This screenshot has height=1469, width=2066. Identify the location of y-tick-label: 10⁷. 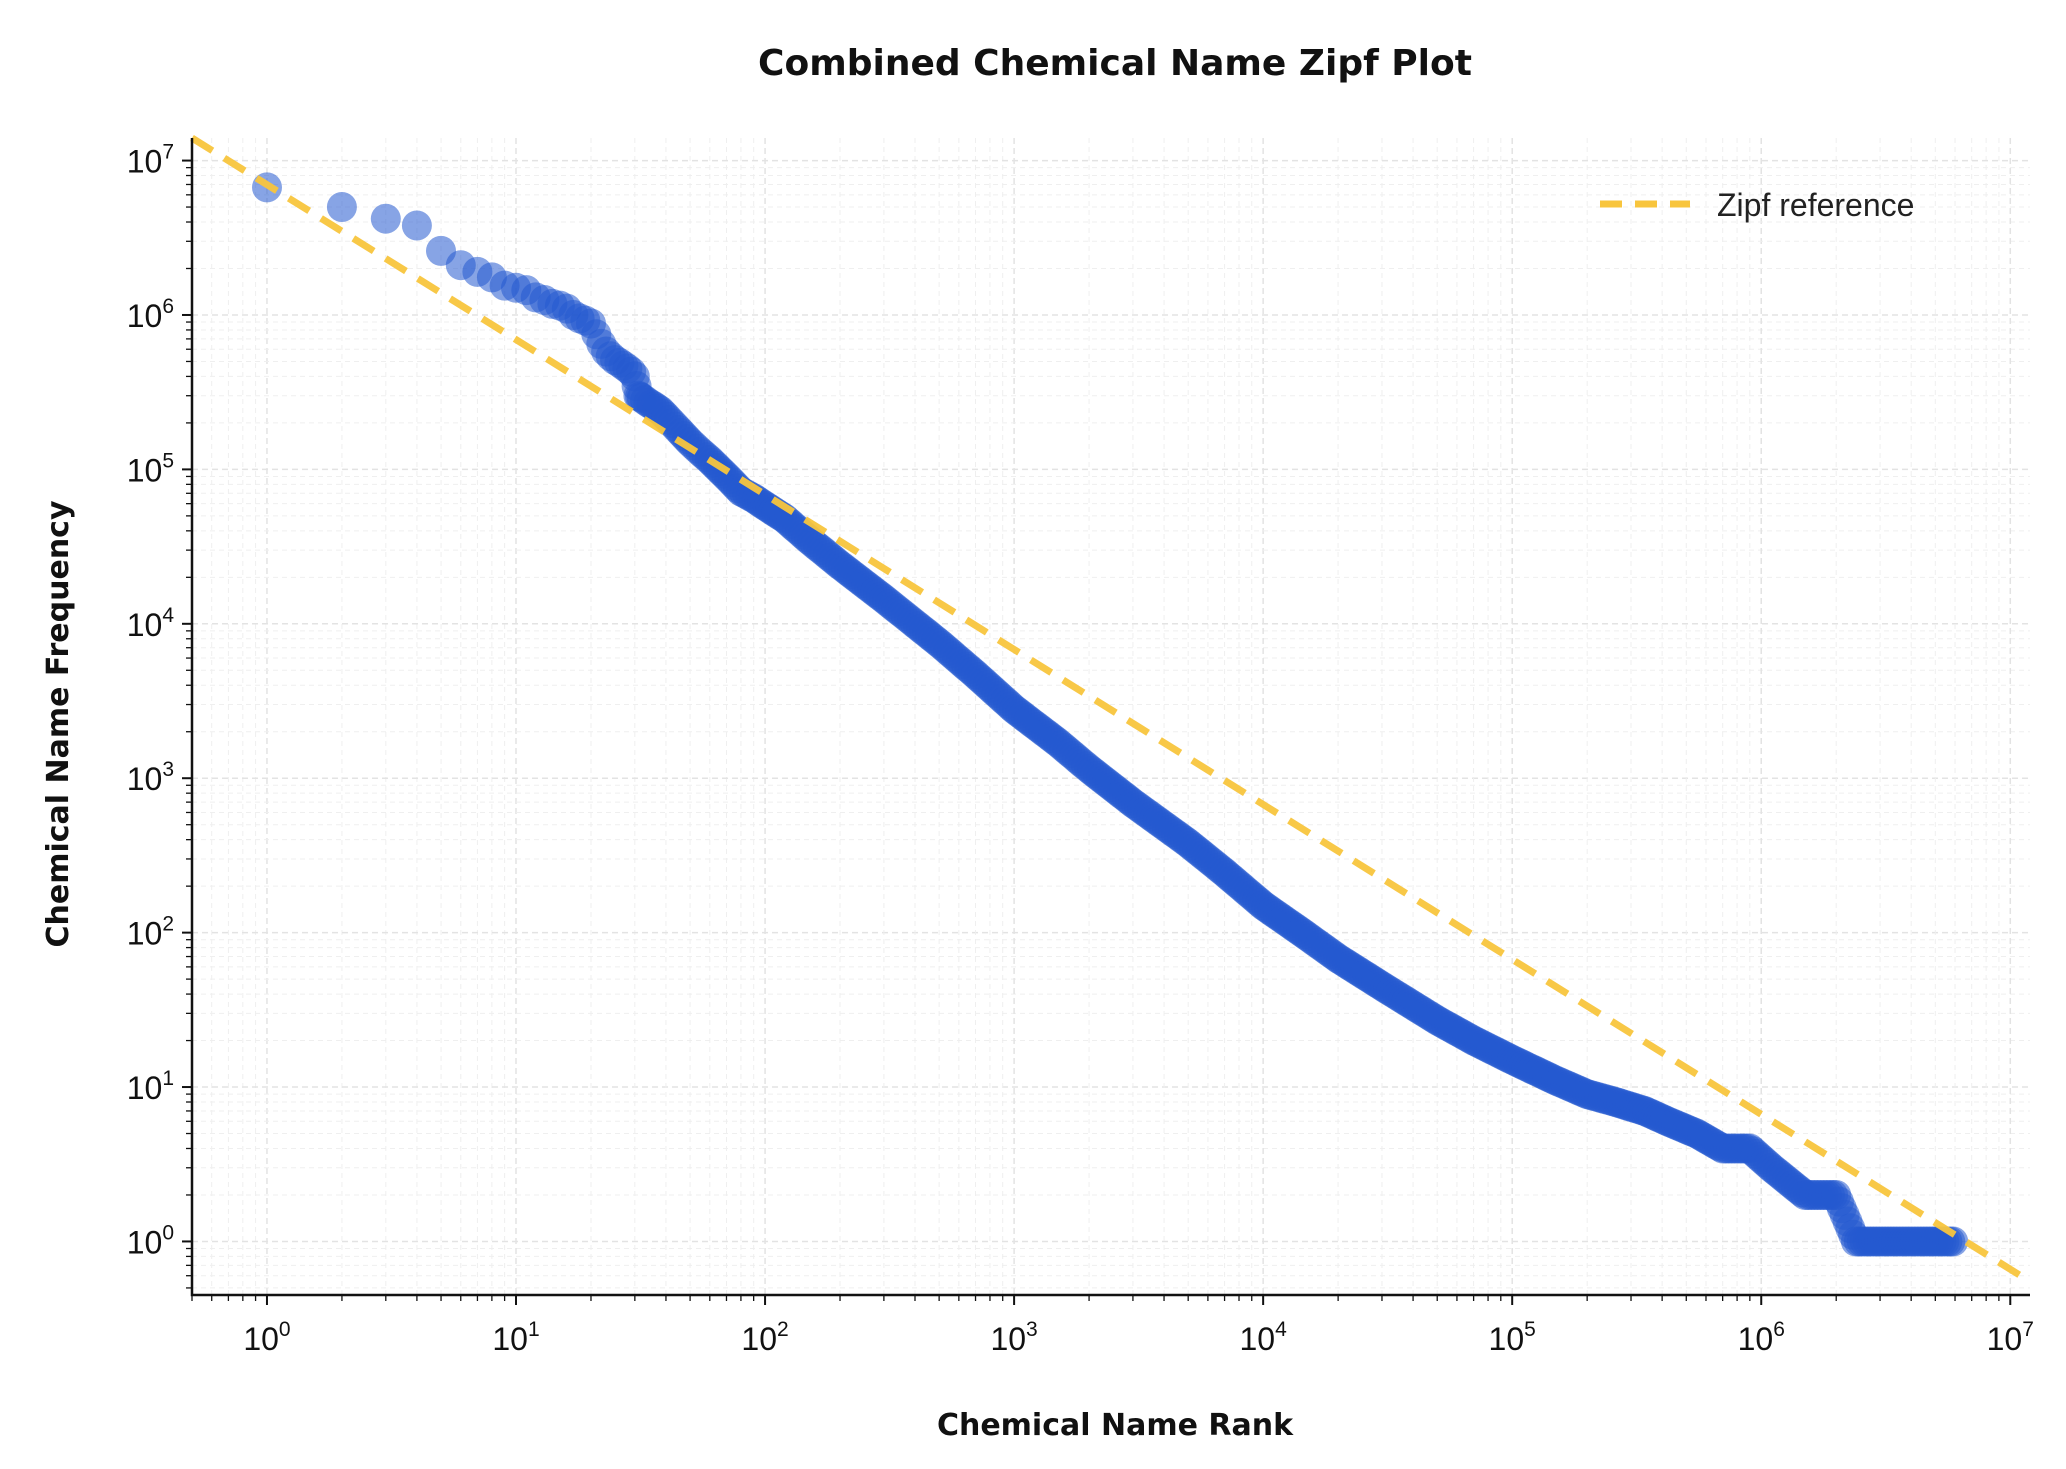
(150, 160).